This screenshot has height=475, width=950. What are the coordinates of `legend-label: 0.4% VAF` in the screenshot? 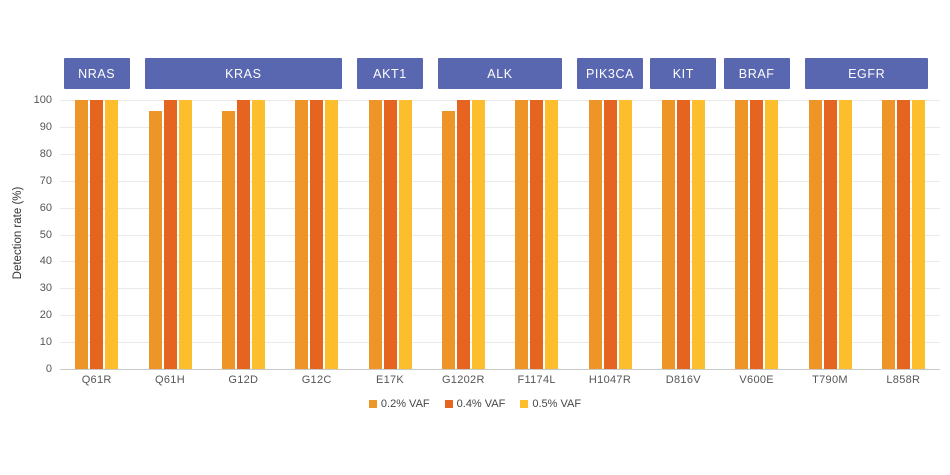 It's located at (481, 404).